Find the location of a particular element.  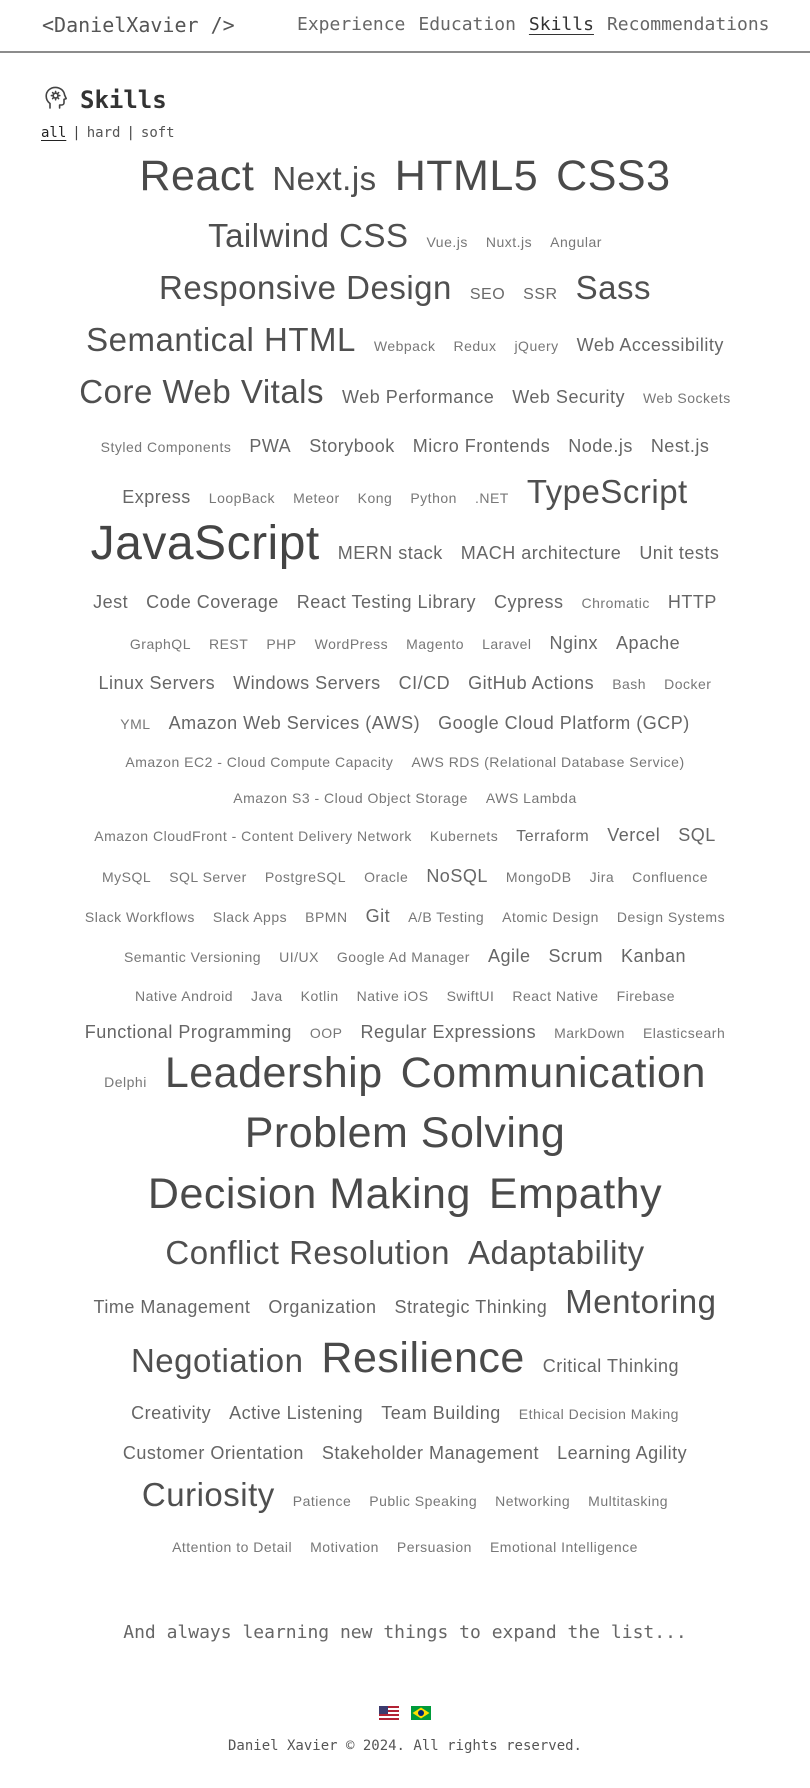

skill-tag: Web Performance is located at coordinates (418, 397).